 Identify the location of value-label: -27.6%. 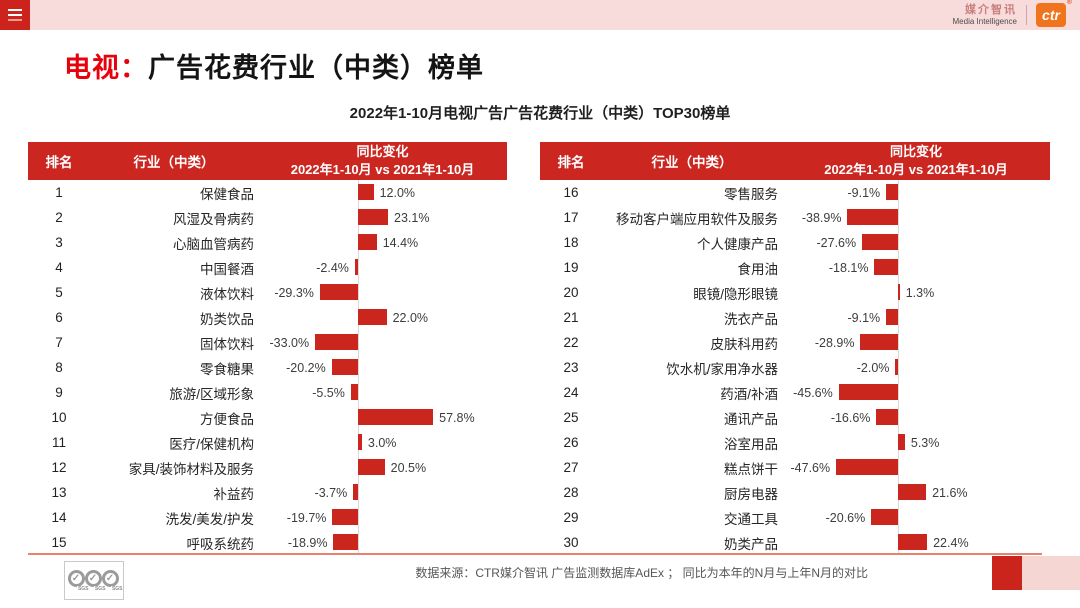
(836, 242).